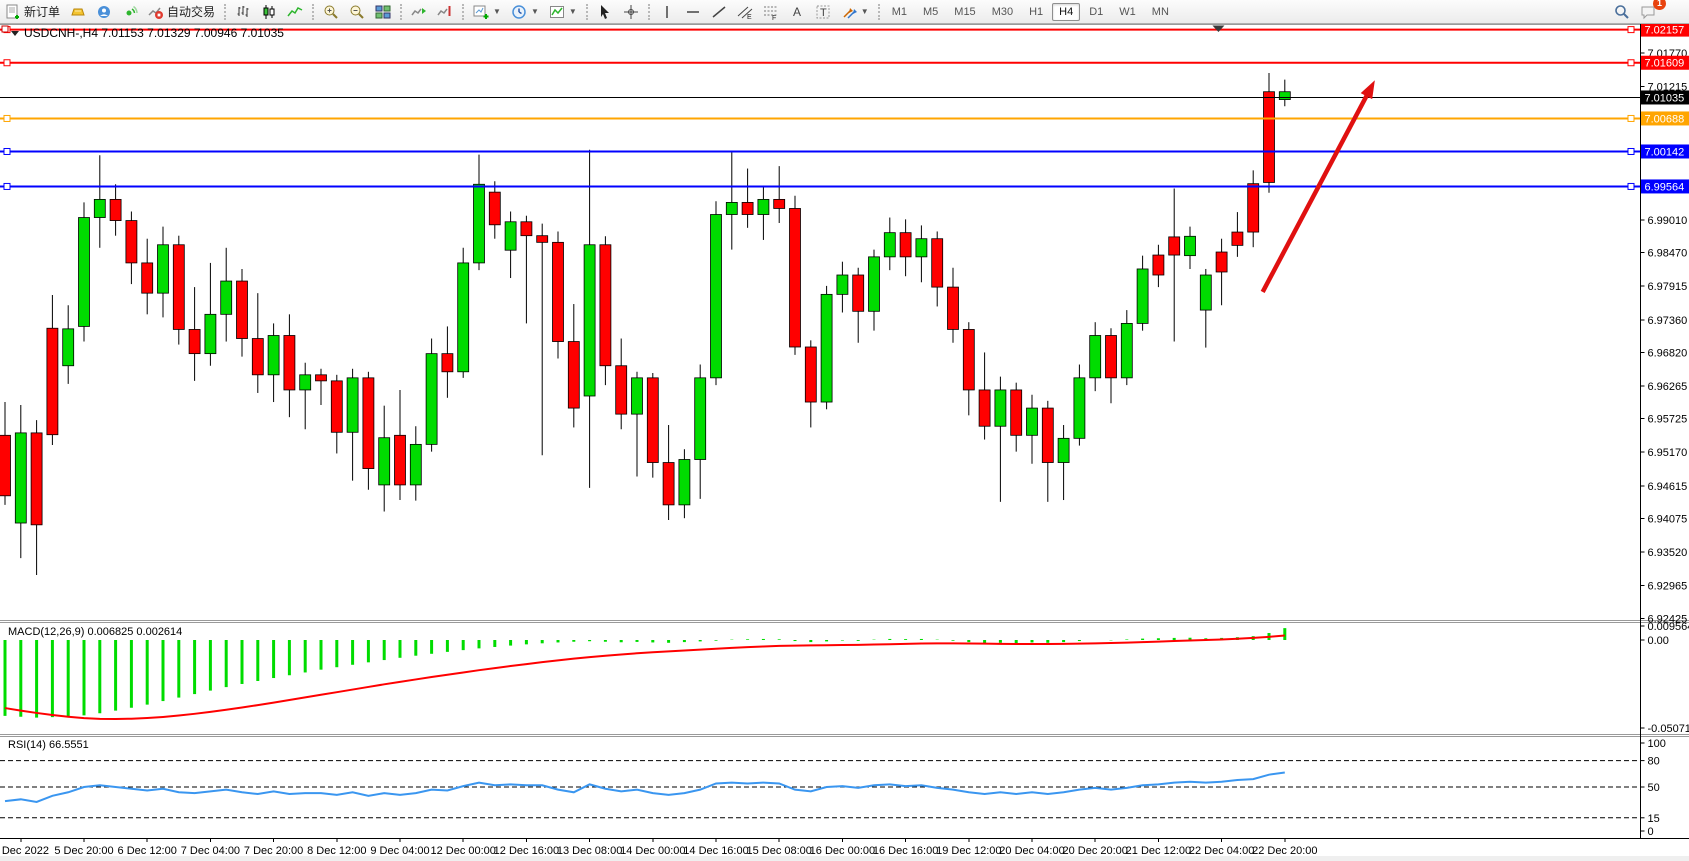 The image size is (1689, 861). Describe the element at coordinates (842, 851) in the screenshot. I see `time-axis-label: 16 Dec 00:00` at that location.